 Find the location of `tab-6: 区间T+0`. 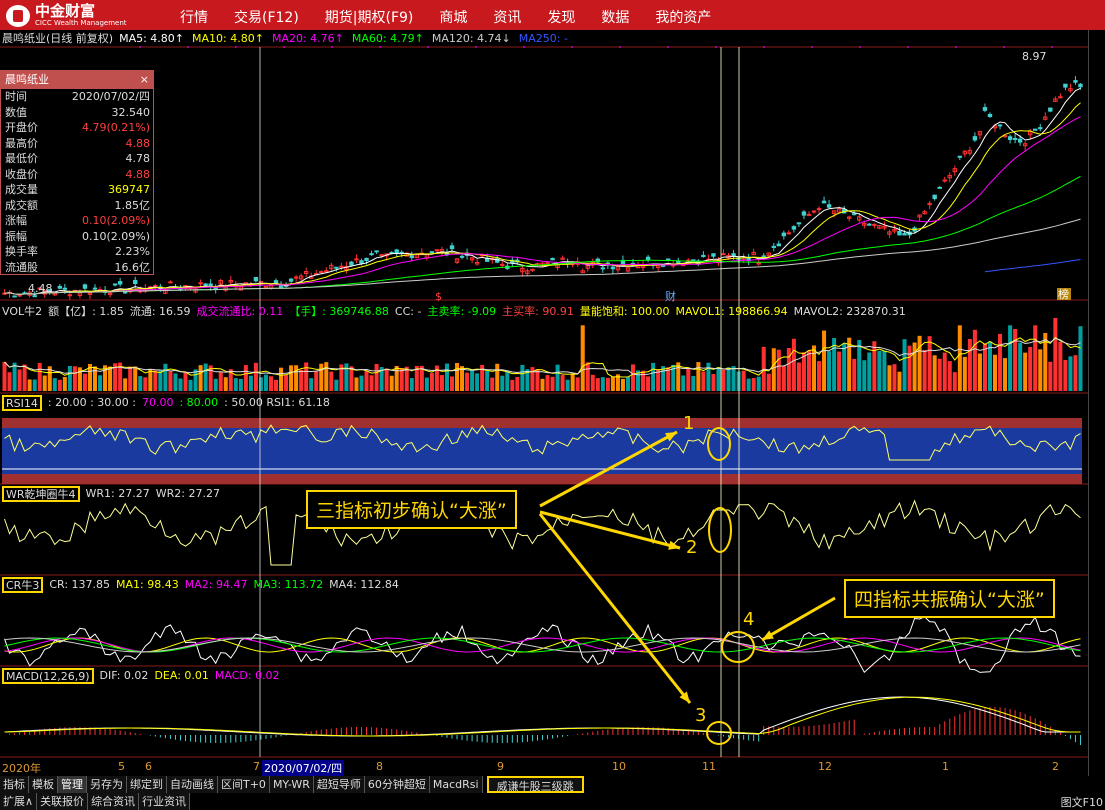

tab-6: 区间T+0 is located at coordinates (244, 784).